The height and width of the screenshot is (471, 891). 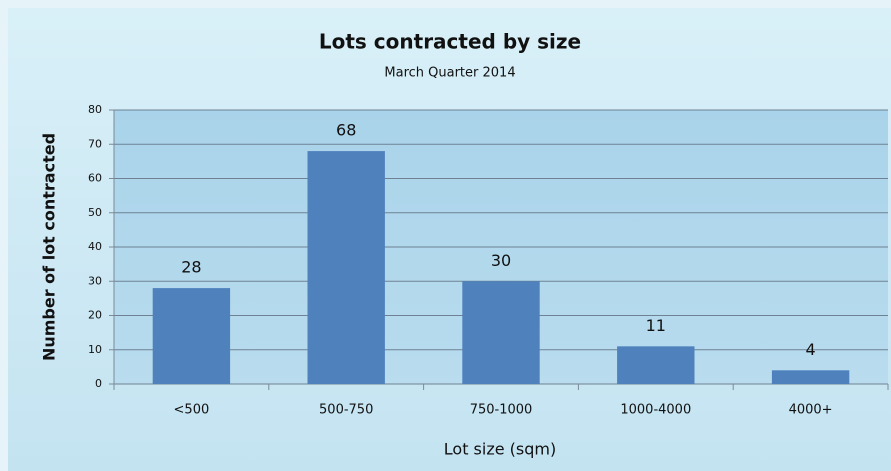 I want to click on data-label: 11, so click(x=656, y=325).